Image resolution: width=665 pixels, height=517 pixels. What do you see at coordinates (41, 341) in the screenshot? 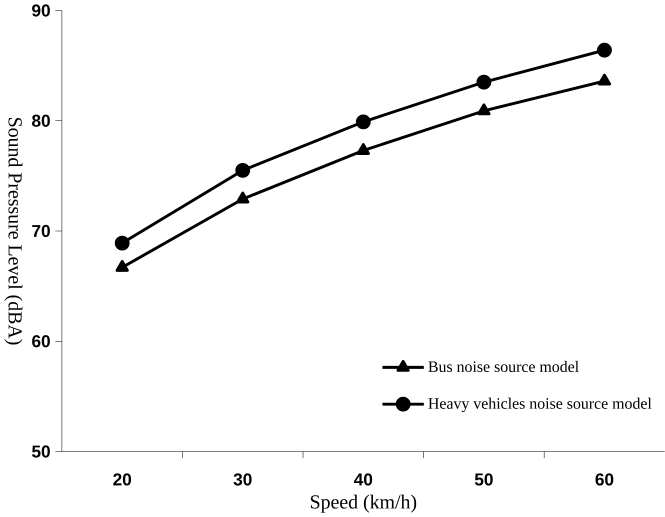
I see `y-tick-label: 60` at bounding box center [41, 341].